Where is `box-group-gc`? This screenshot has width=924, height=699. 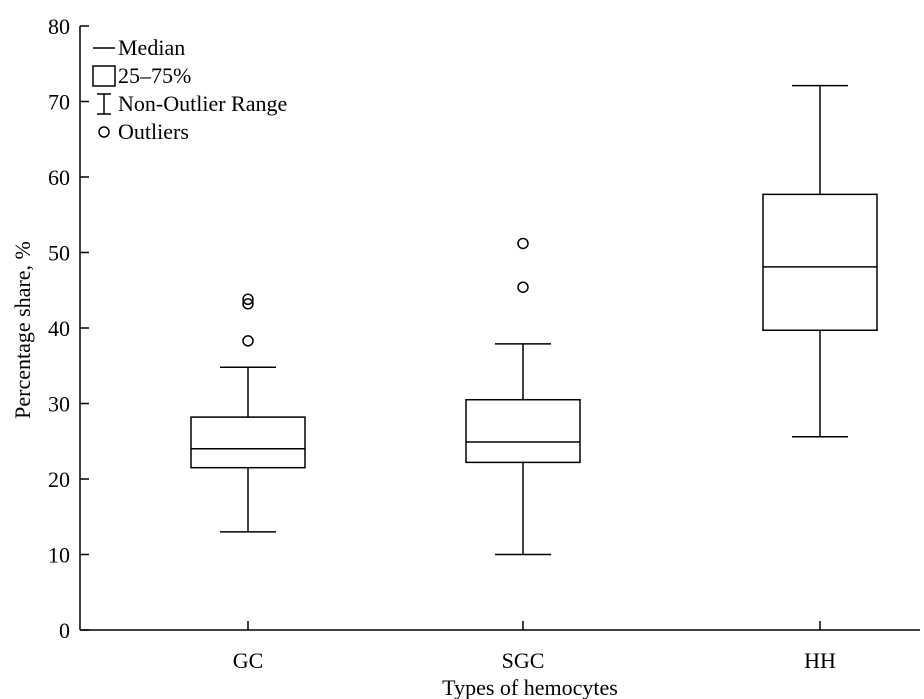
box-group-gc is located at coordinates (248, 413).